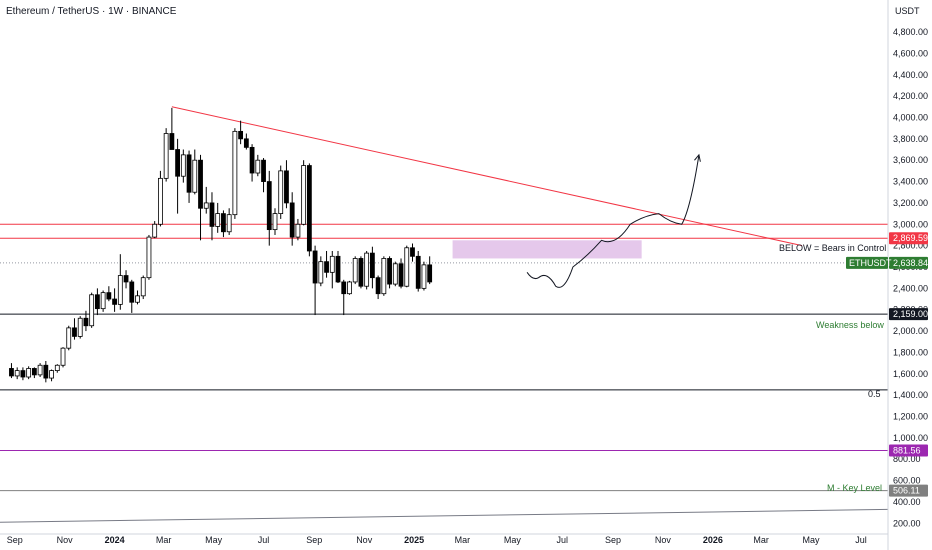 This screenshot has width=932, height=550. Describe the element at coordinates (910, 288) in the screenshot. I see `y-tick-label: 2,400.00` at that location.